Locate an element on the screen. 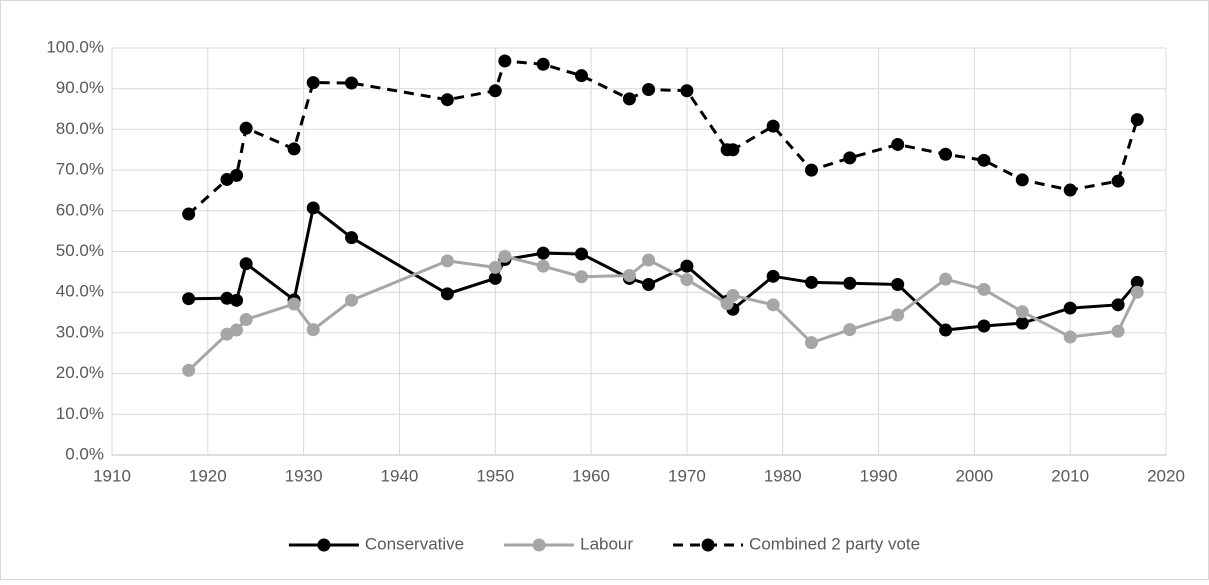 This screenshot has height=585, width=1209. y-tick-label: 80.0% is located at coordinates (80, 128).